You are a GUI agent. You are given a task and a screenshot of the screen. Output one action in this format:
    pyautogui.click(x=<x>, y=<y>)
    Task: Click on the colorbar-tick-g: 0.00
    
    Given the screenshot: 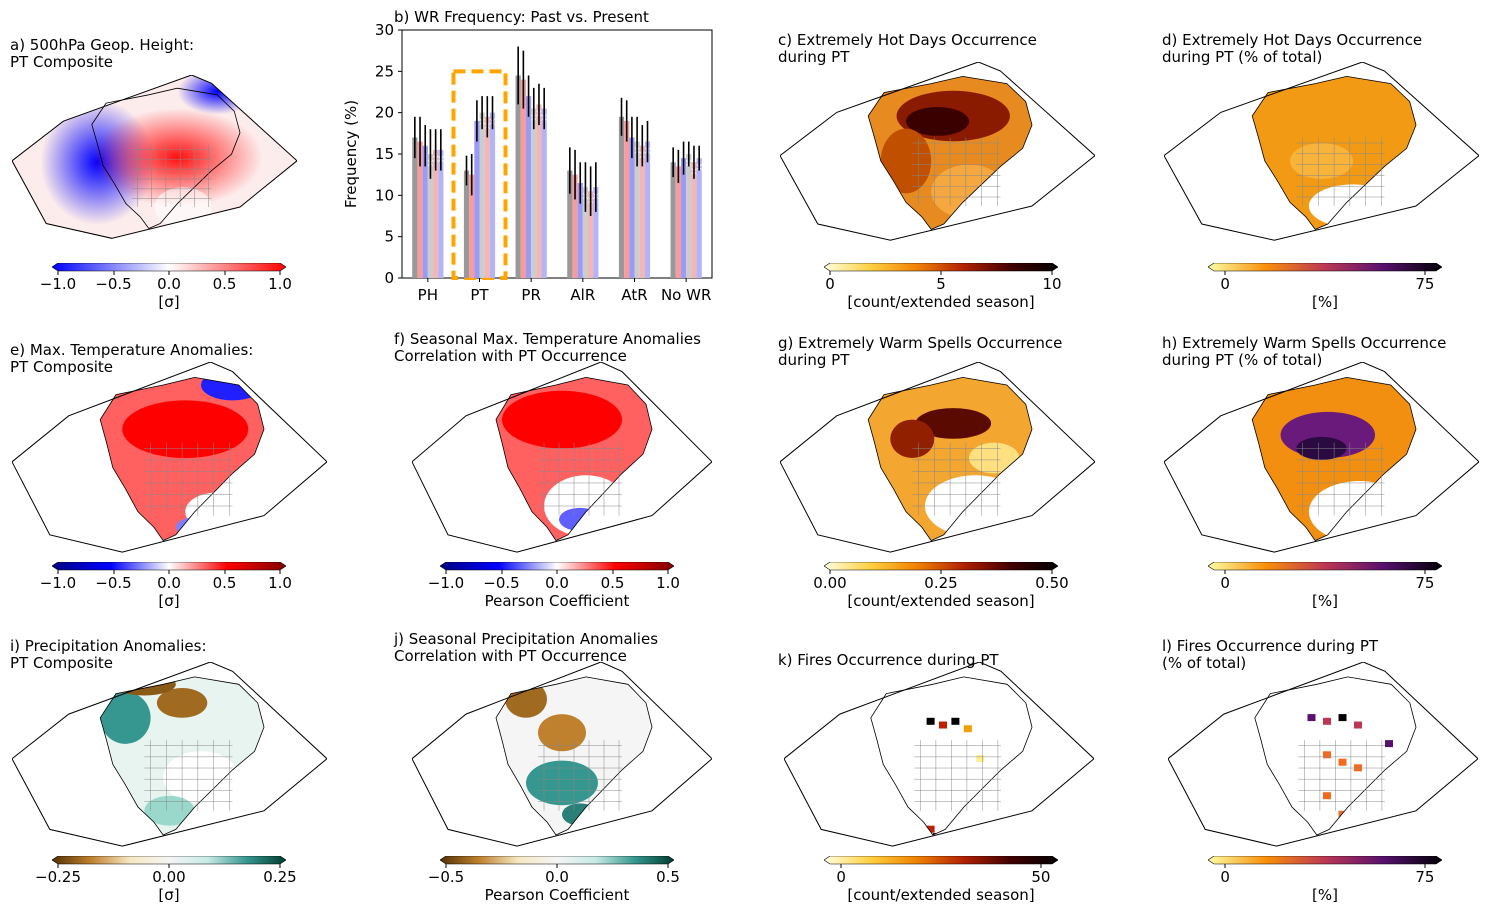 What is the action you would take?
    pyautogui.click(x=830, y=583)
    